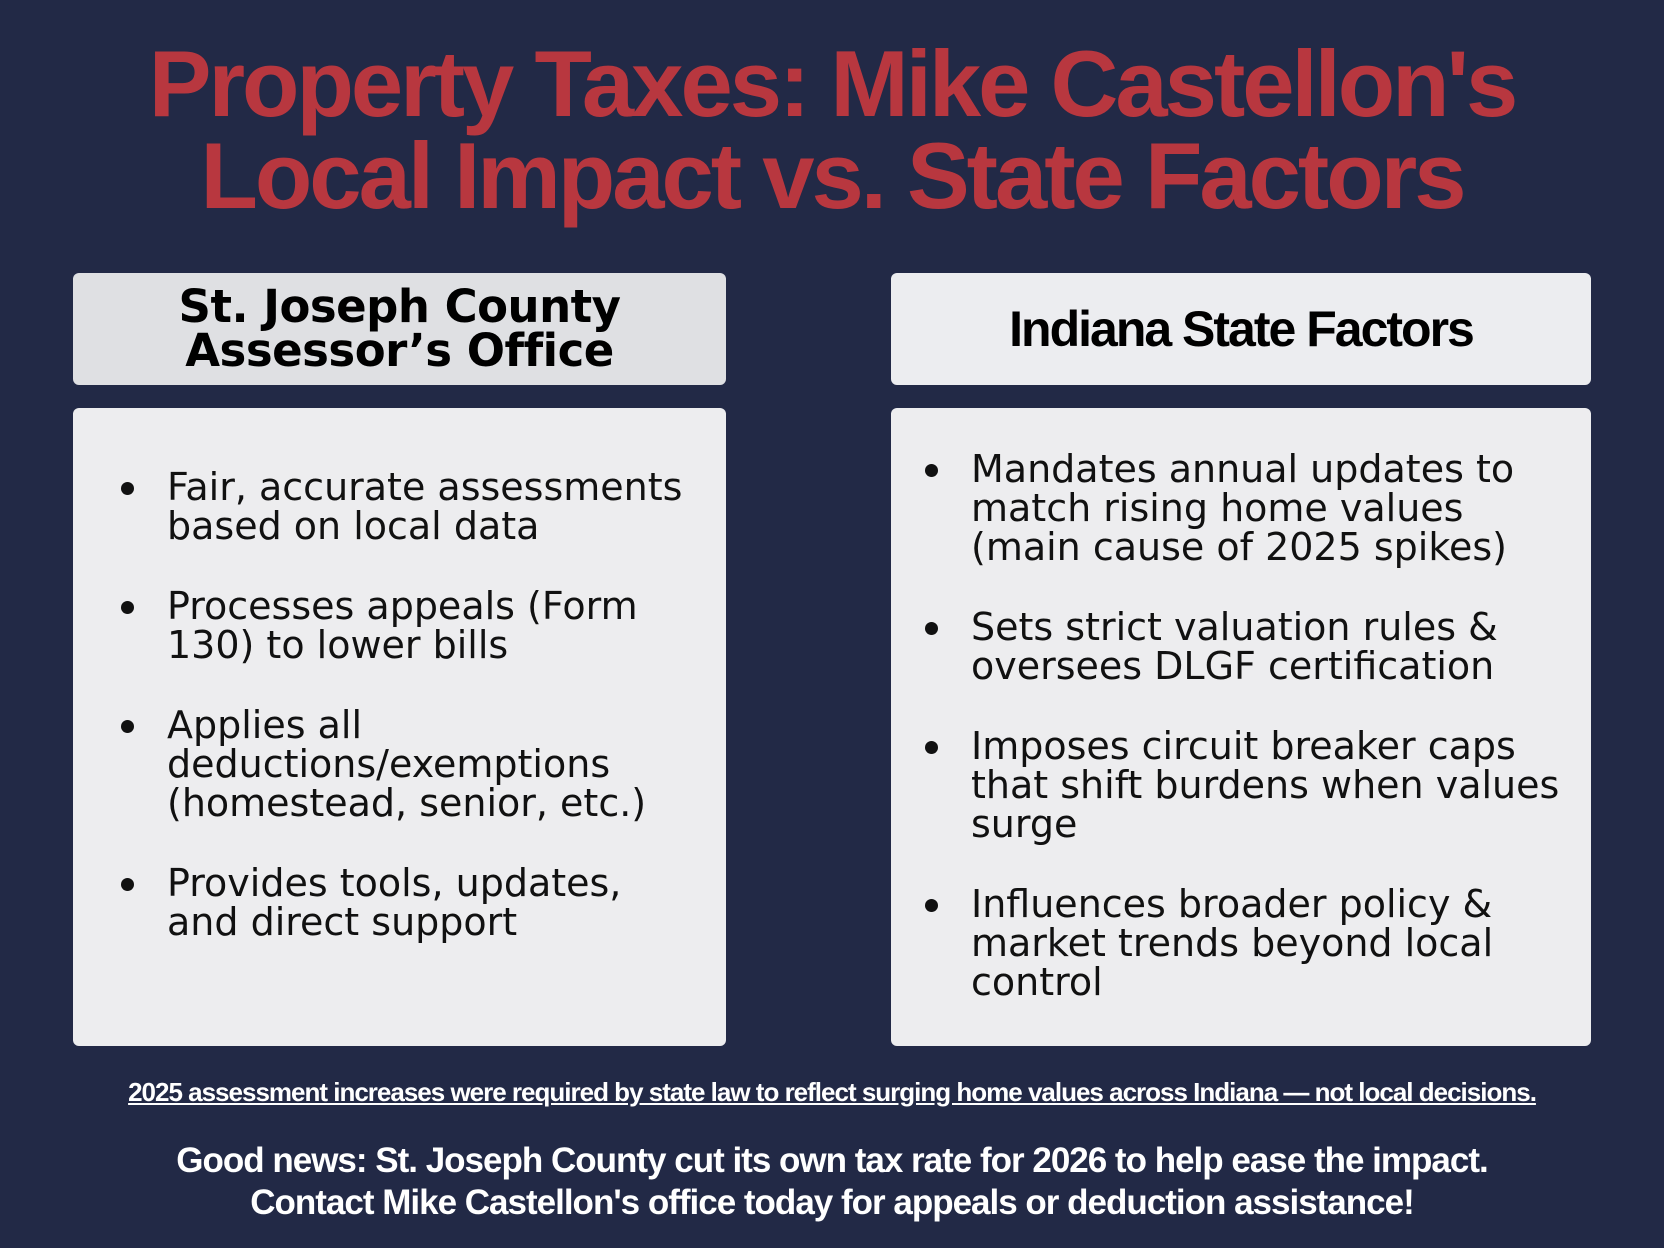 The width and height of the screenshot is (1664, 1248). Describe the element at coordinates (402, 606) in the screenshot. I see `bullet-text-line: Processes appeals (Form` at that location.